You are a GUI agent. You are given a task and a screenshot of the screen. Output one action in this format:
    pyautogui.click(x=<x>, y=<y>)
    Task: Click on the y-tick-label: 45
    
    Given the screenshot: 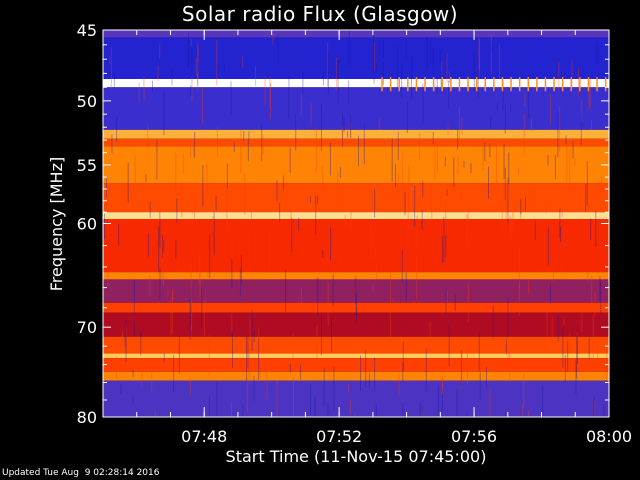 What is the action you would take?
    pyautogui.click(x=87, y=30)
    